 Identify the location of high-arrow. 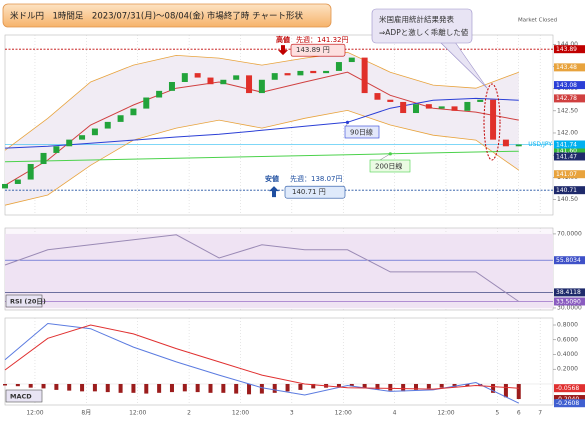
(283, 50).